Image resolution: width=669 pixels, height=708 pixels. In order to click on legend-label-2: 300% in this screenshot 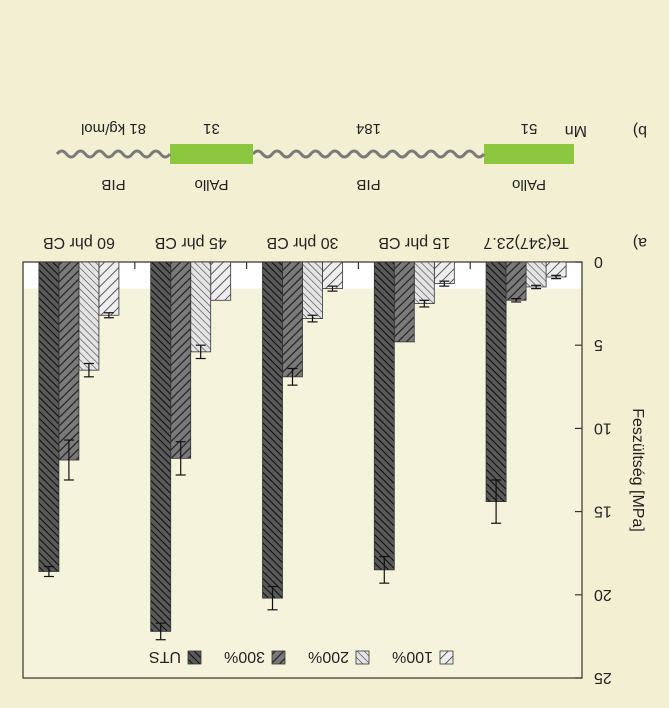, I will do `click(244, 656)`.